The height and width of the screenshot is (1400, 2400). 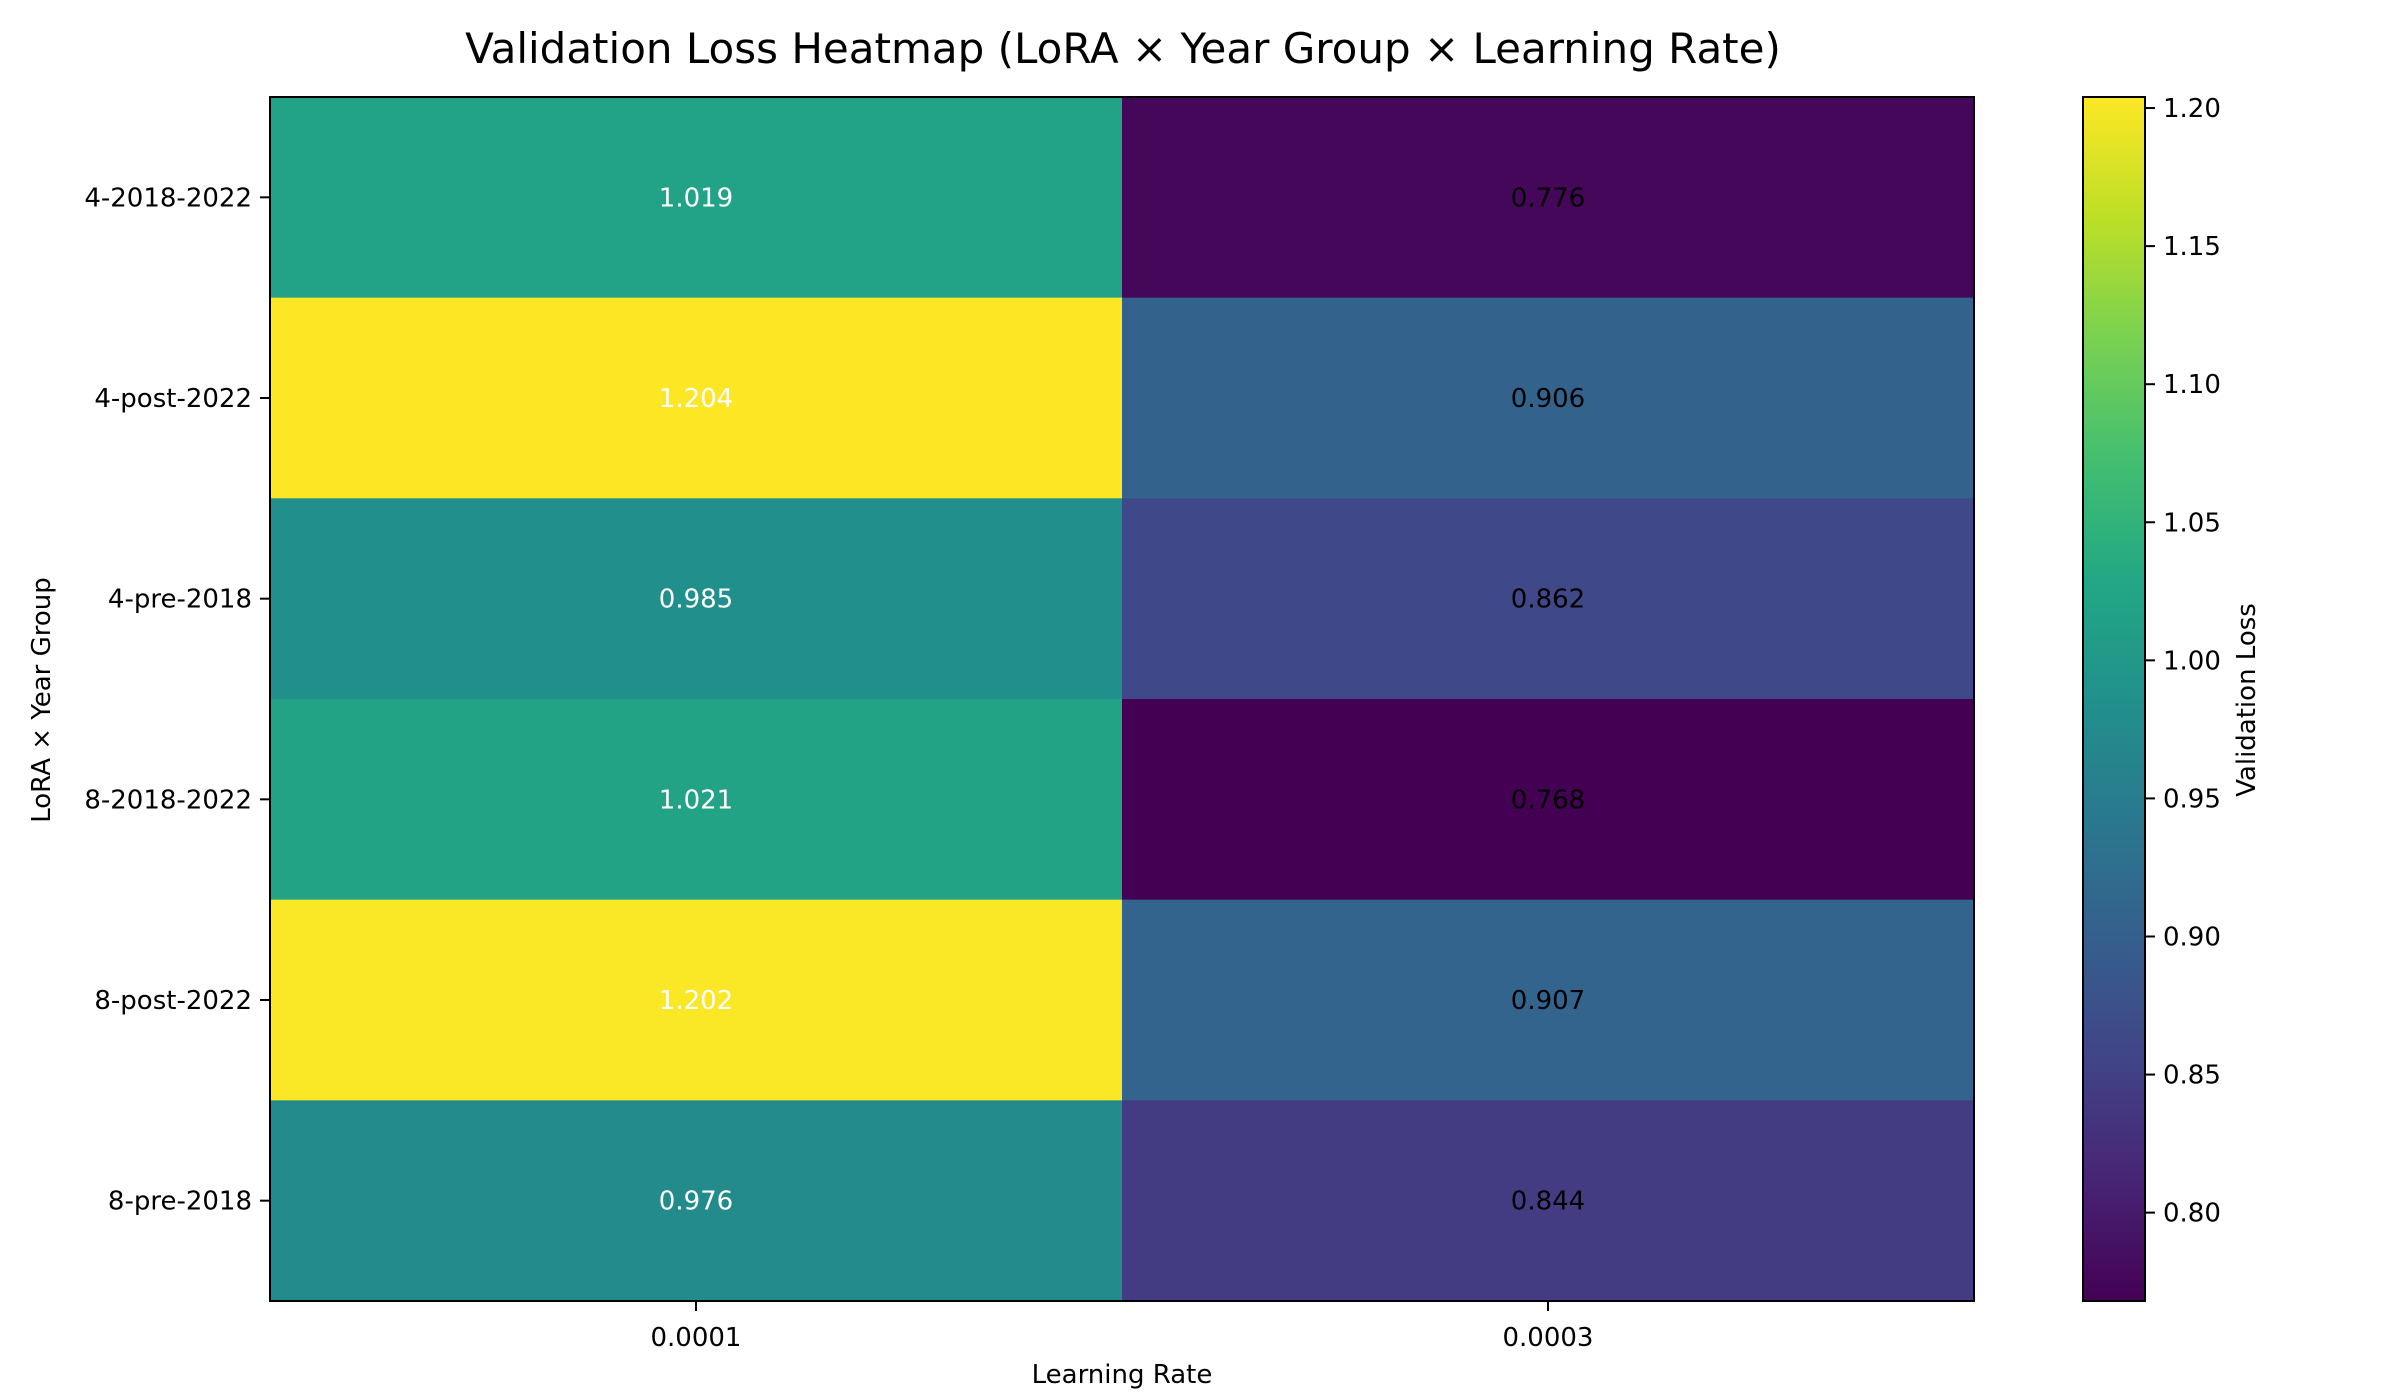 What do you see at coordinates (173, 1001) in the screenshot?
I see `y-tick-label: 8-post-2022` at bounding box center [173, 1001].